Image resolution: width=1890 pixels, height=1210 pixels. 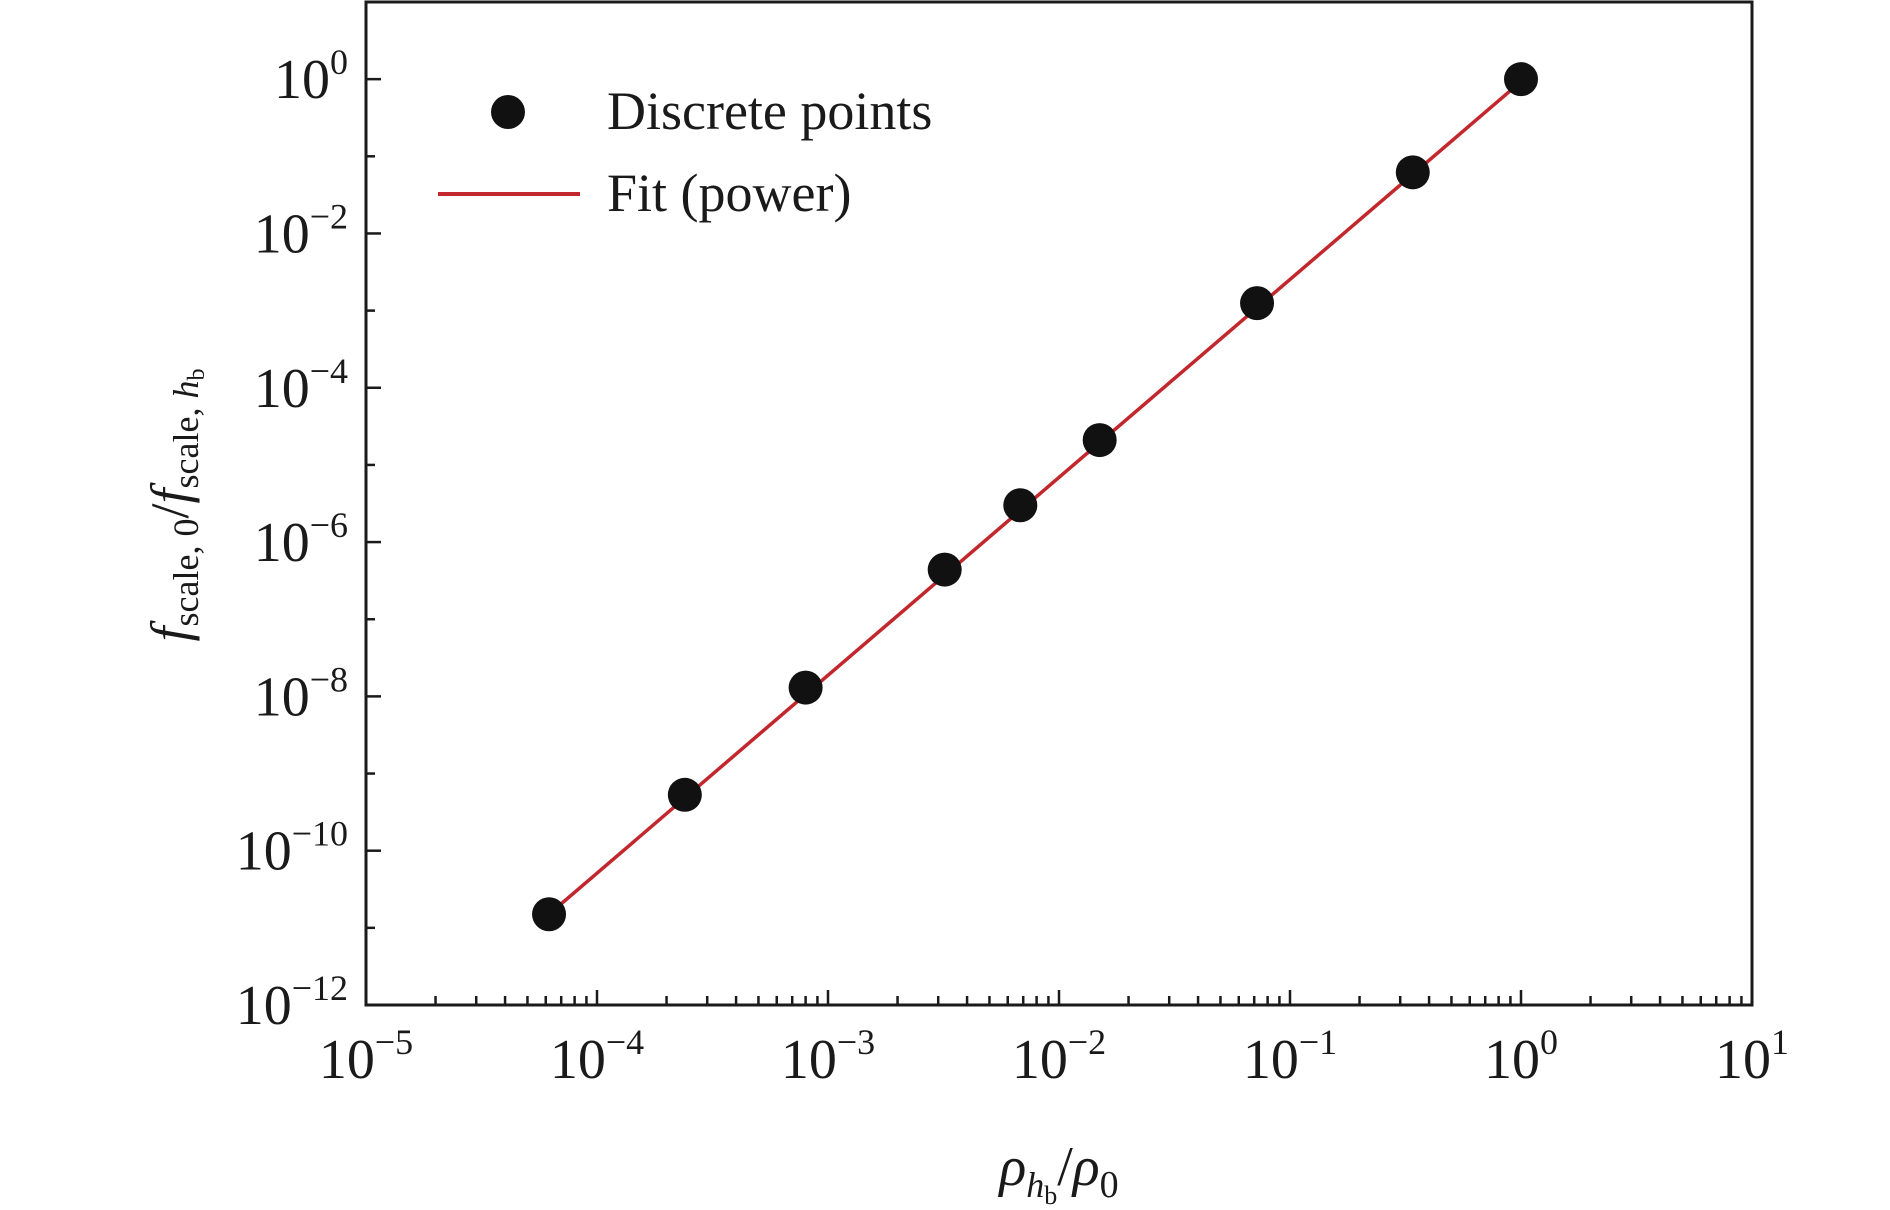 What do you see at coordinates (597, 1056) in the screenshot?
I see `x-tick-label: 10⁻⁴` at bounding box center [597, 1056].